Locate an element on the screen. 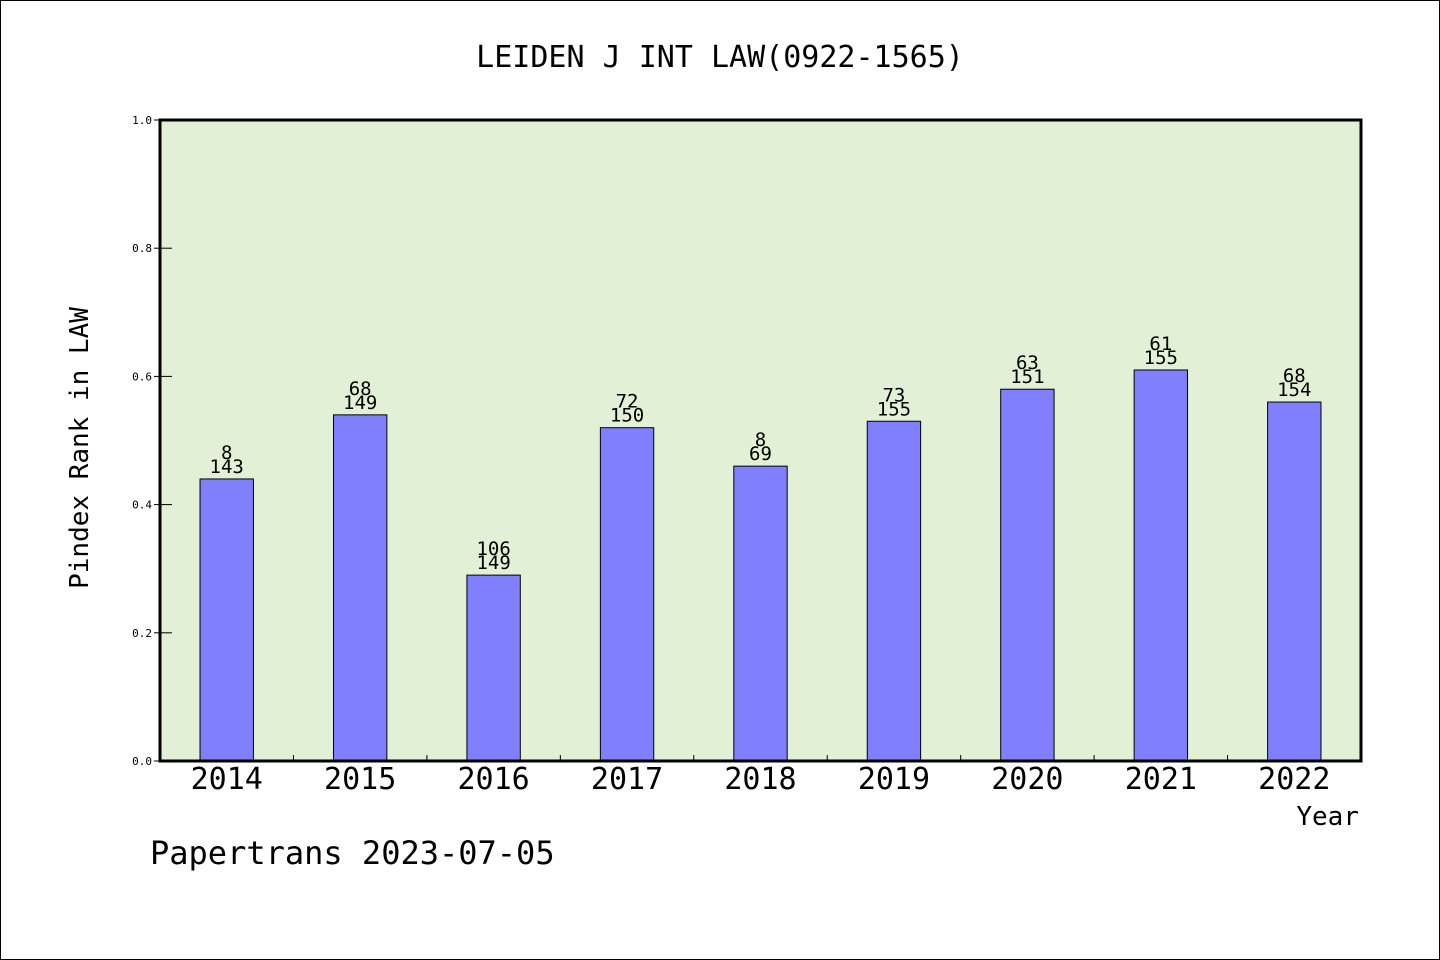 This screenshot has width=1440, height=960. bar-2022 is located at coordinates (1294, 581).